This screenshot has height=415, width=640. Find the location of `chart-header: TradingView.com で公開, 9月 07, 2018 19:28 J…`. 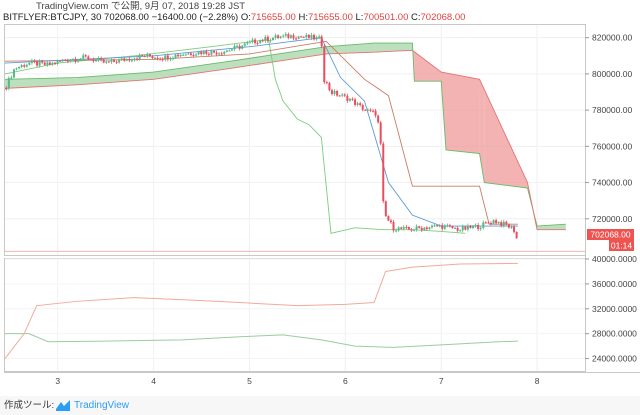

chart-header: TradingView.com で公開, 9月 07, 2018 19:28 J… is located at coordinates (320, 12).